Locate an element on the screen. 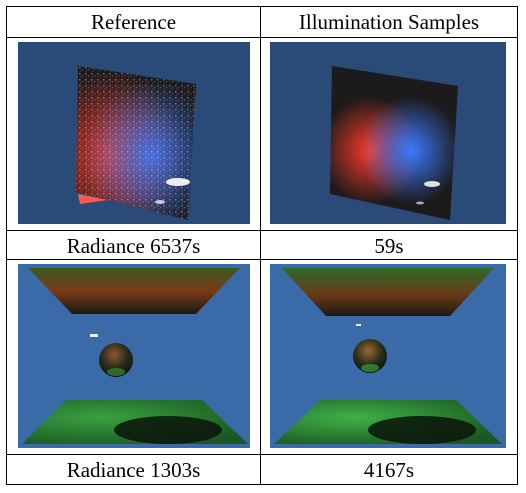 This screenshot has height=493, width=526. caption-reference-time: Radiance 1303s is located at coordinates (133, 470).